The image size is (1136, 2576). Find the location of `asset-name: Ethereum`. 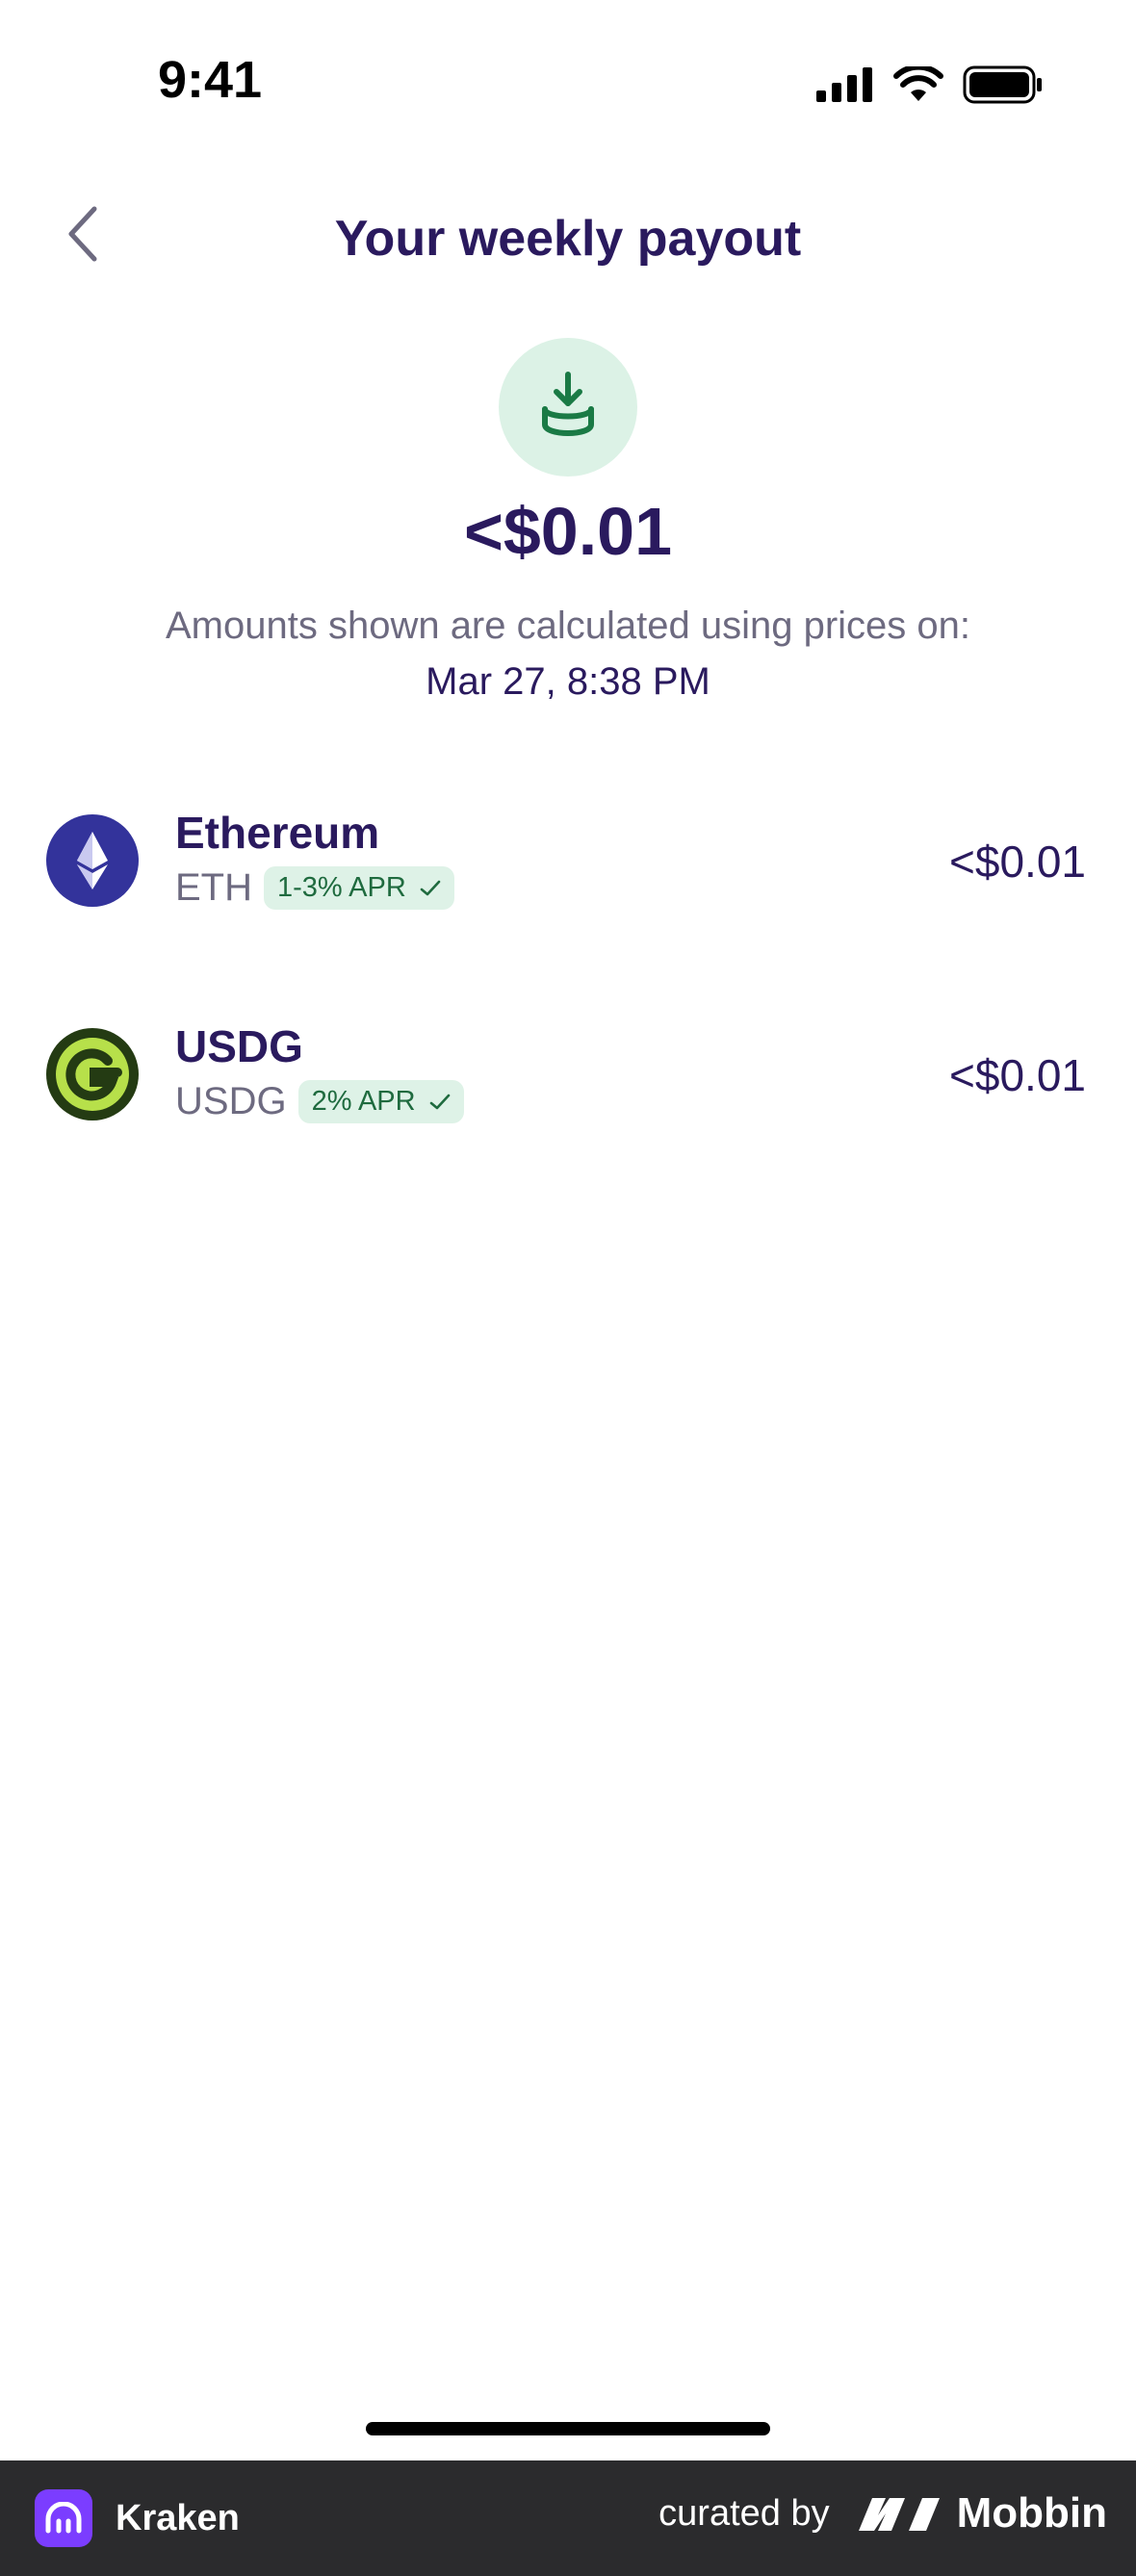

asset-name: Ethereum is located at coordinates (277, 833).